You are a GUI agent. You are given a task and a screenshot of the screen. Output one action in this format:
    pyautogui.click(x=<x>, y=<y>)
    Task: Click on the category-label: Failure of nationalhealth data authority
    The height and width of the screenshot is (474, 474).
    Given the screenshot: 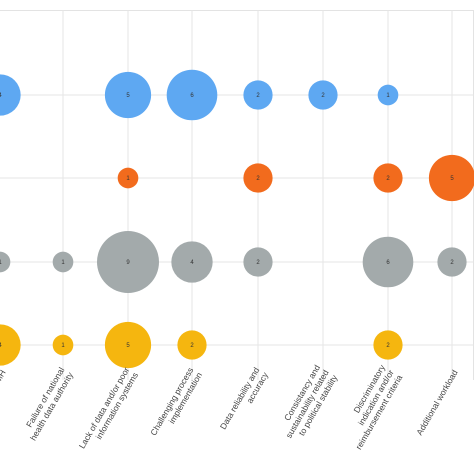 What is the action you would take?
    pyautogui.click(x=47, y=403)
    